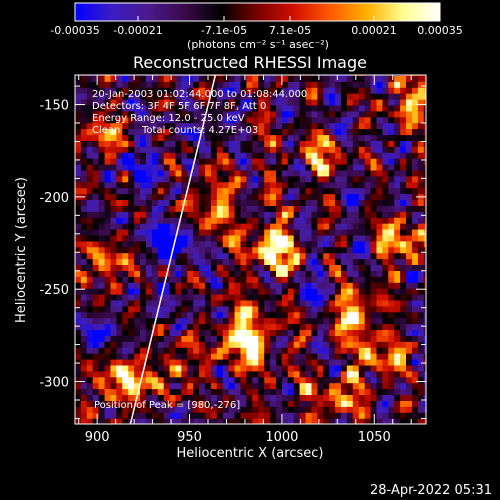  What do you see at coordinates (97, 437) in the screenshot?
I see `x-tick-label: 900` at bounding box center [97, 437].